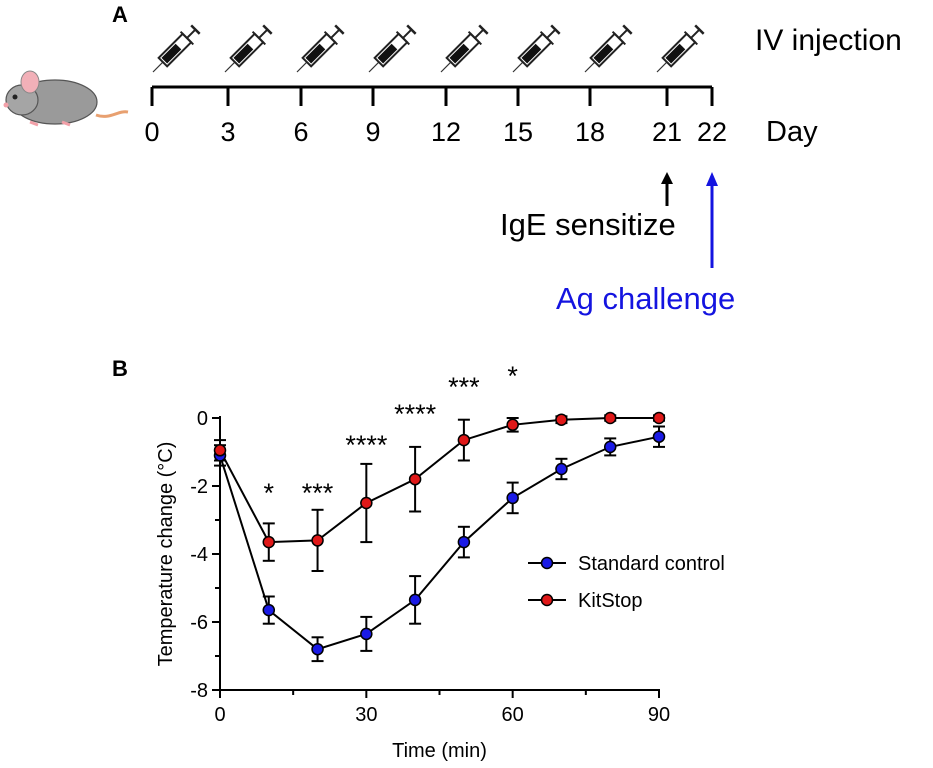  I want to click on y-tick-label: -4, so click(199, 555).